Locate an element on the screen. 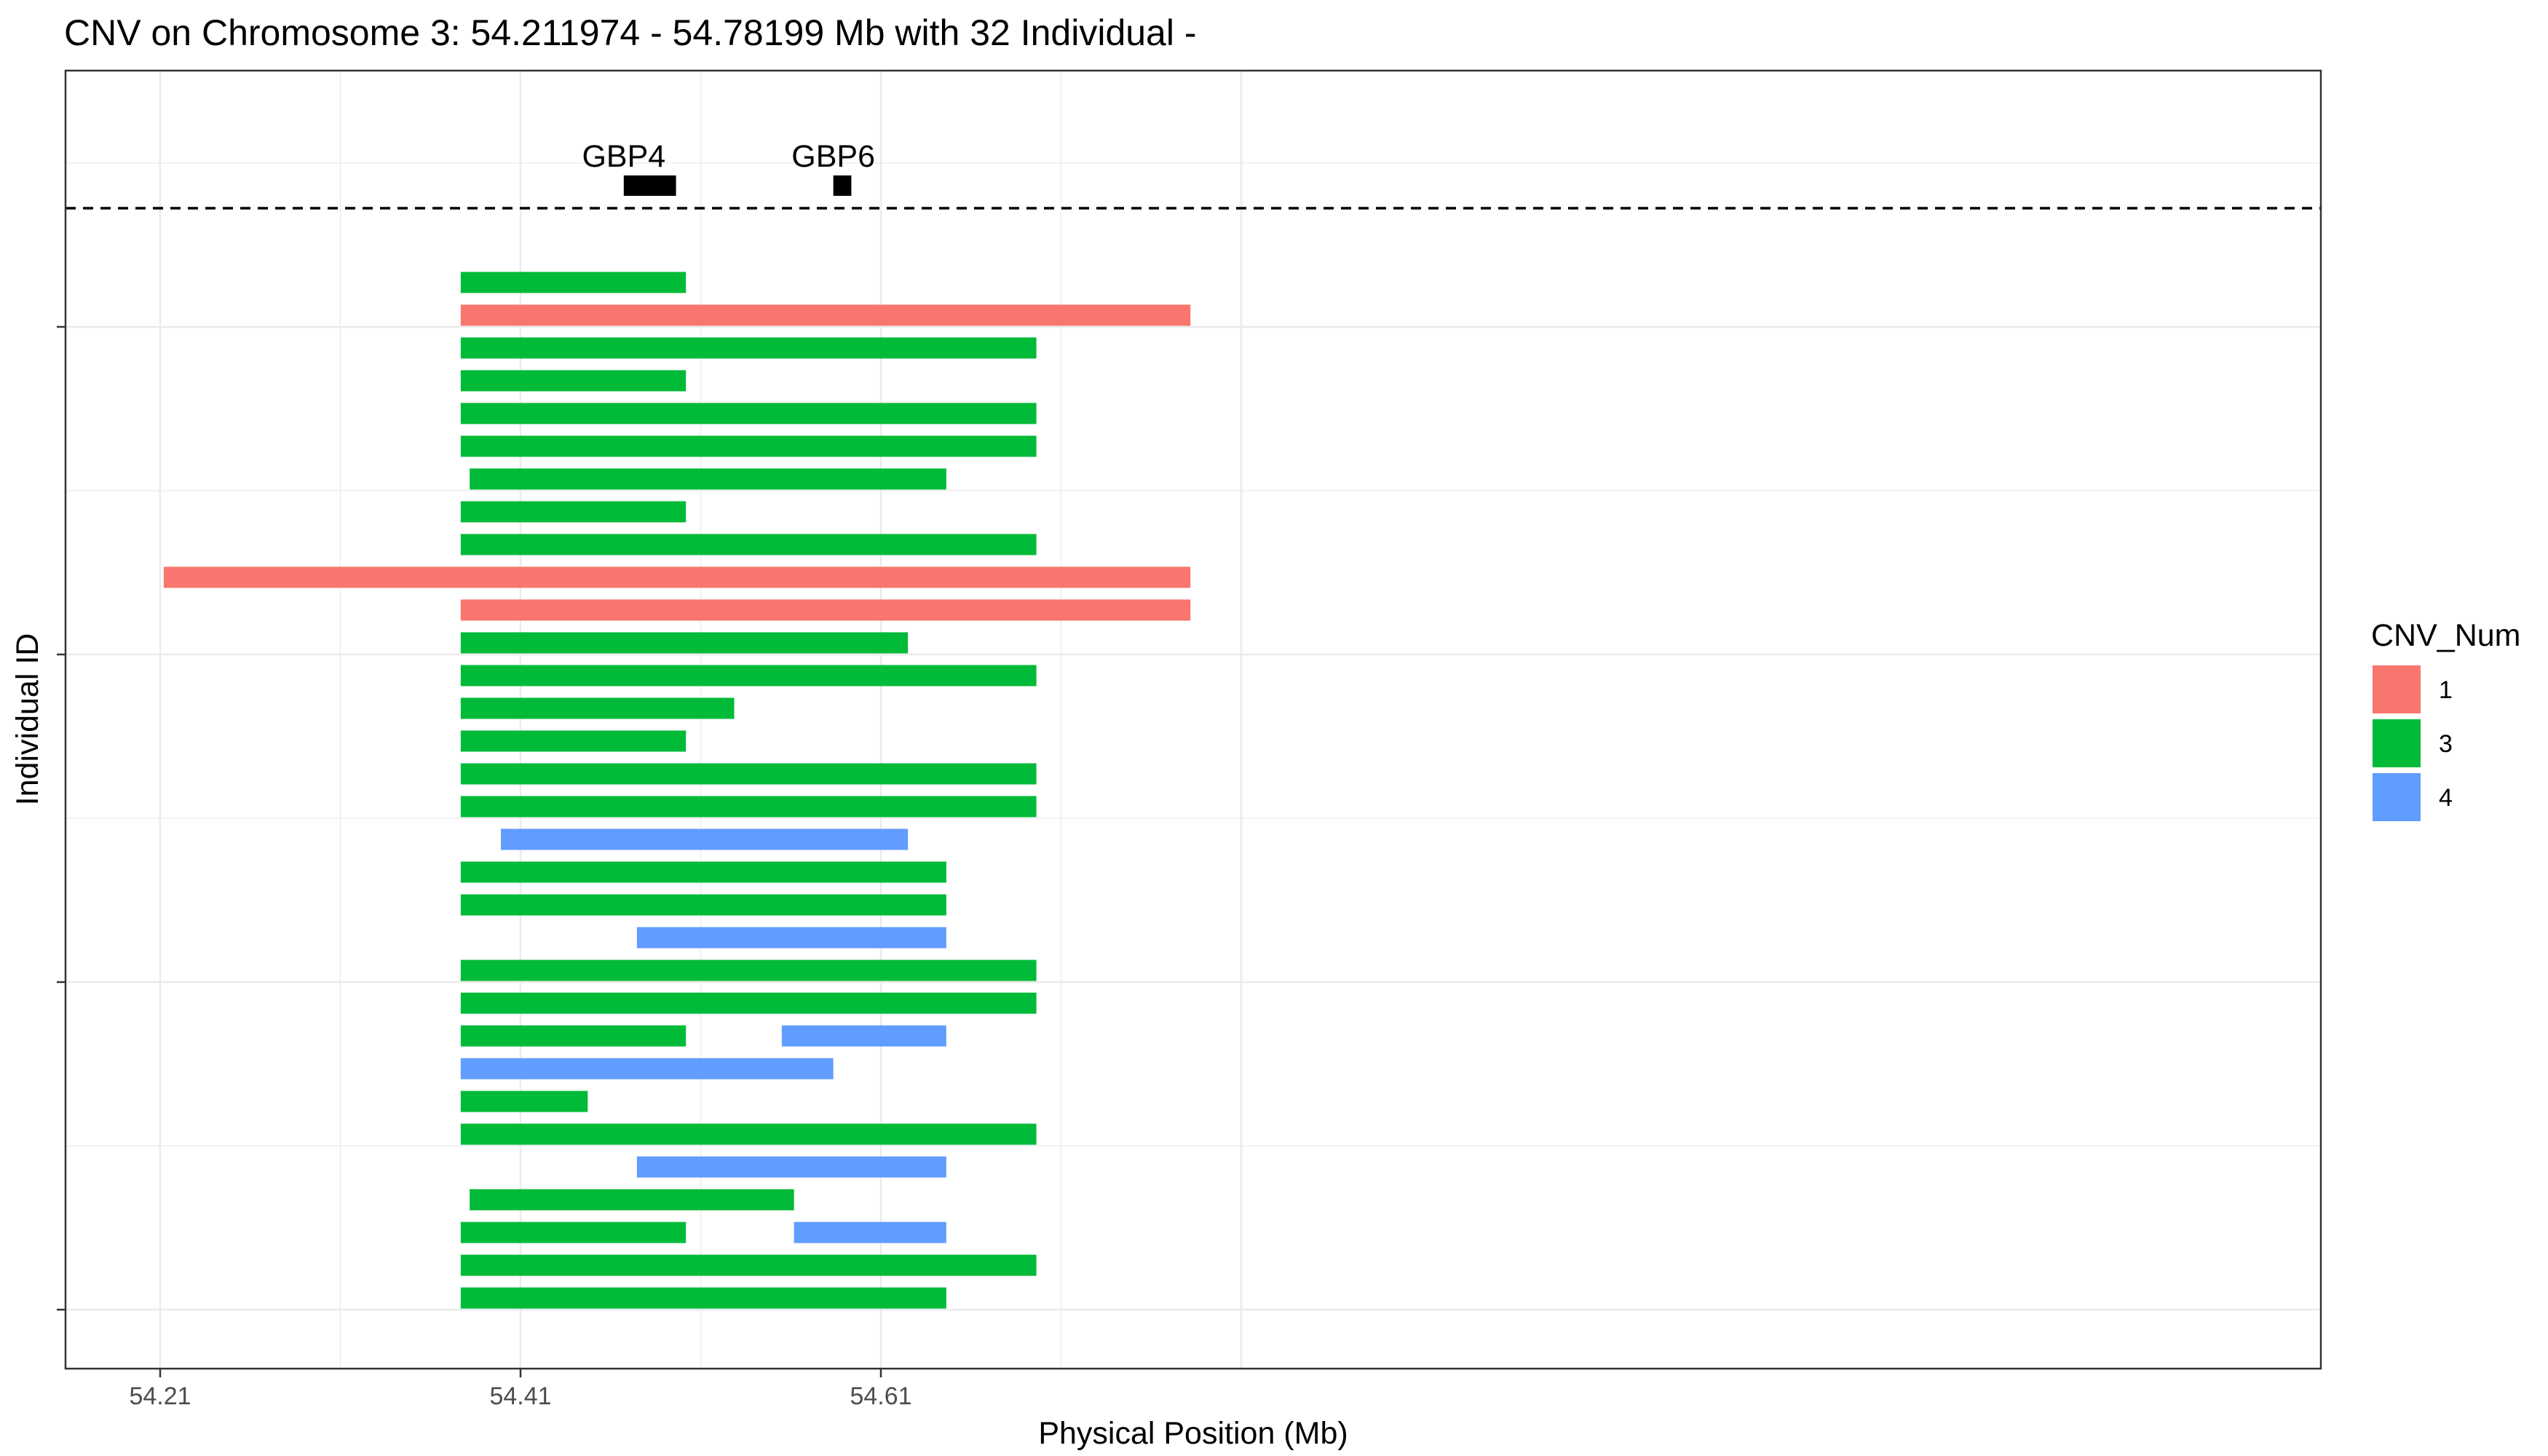 The height and width of the screenshot is (1456, 2548). legend-label: 3 is located at coordinates (2446, 744).